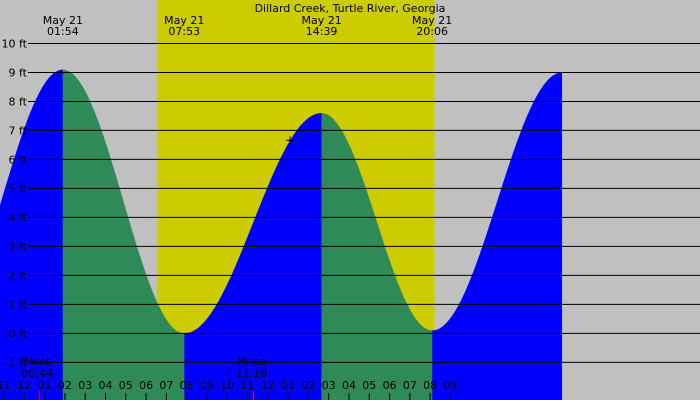  What do you see at coordinates (18, 72) in the screenshot?
I see `y-tick-label: 9 ft` at bounding box center [18, 72].